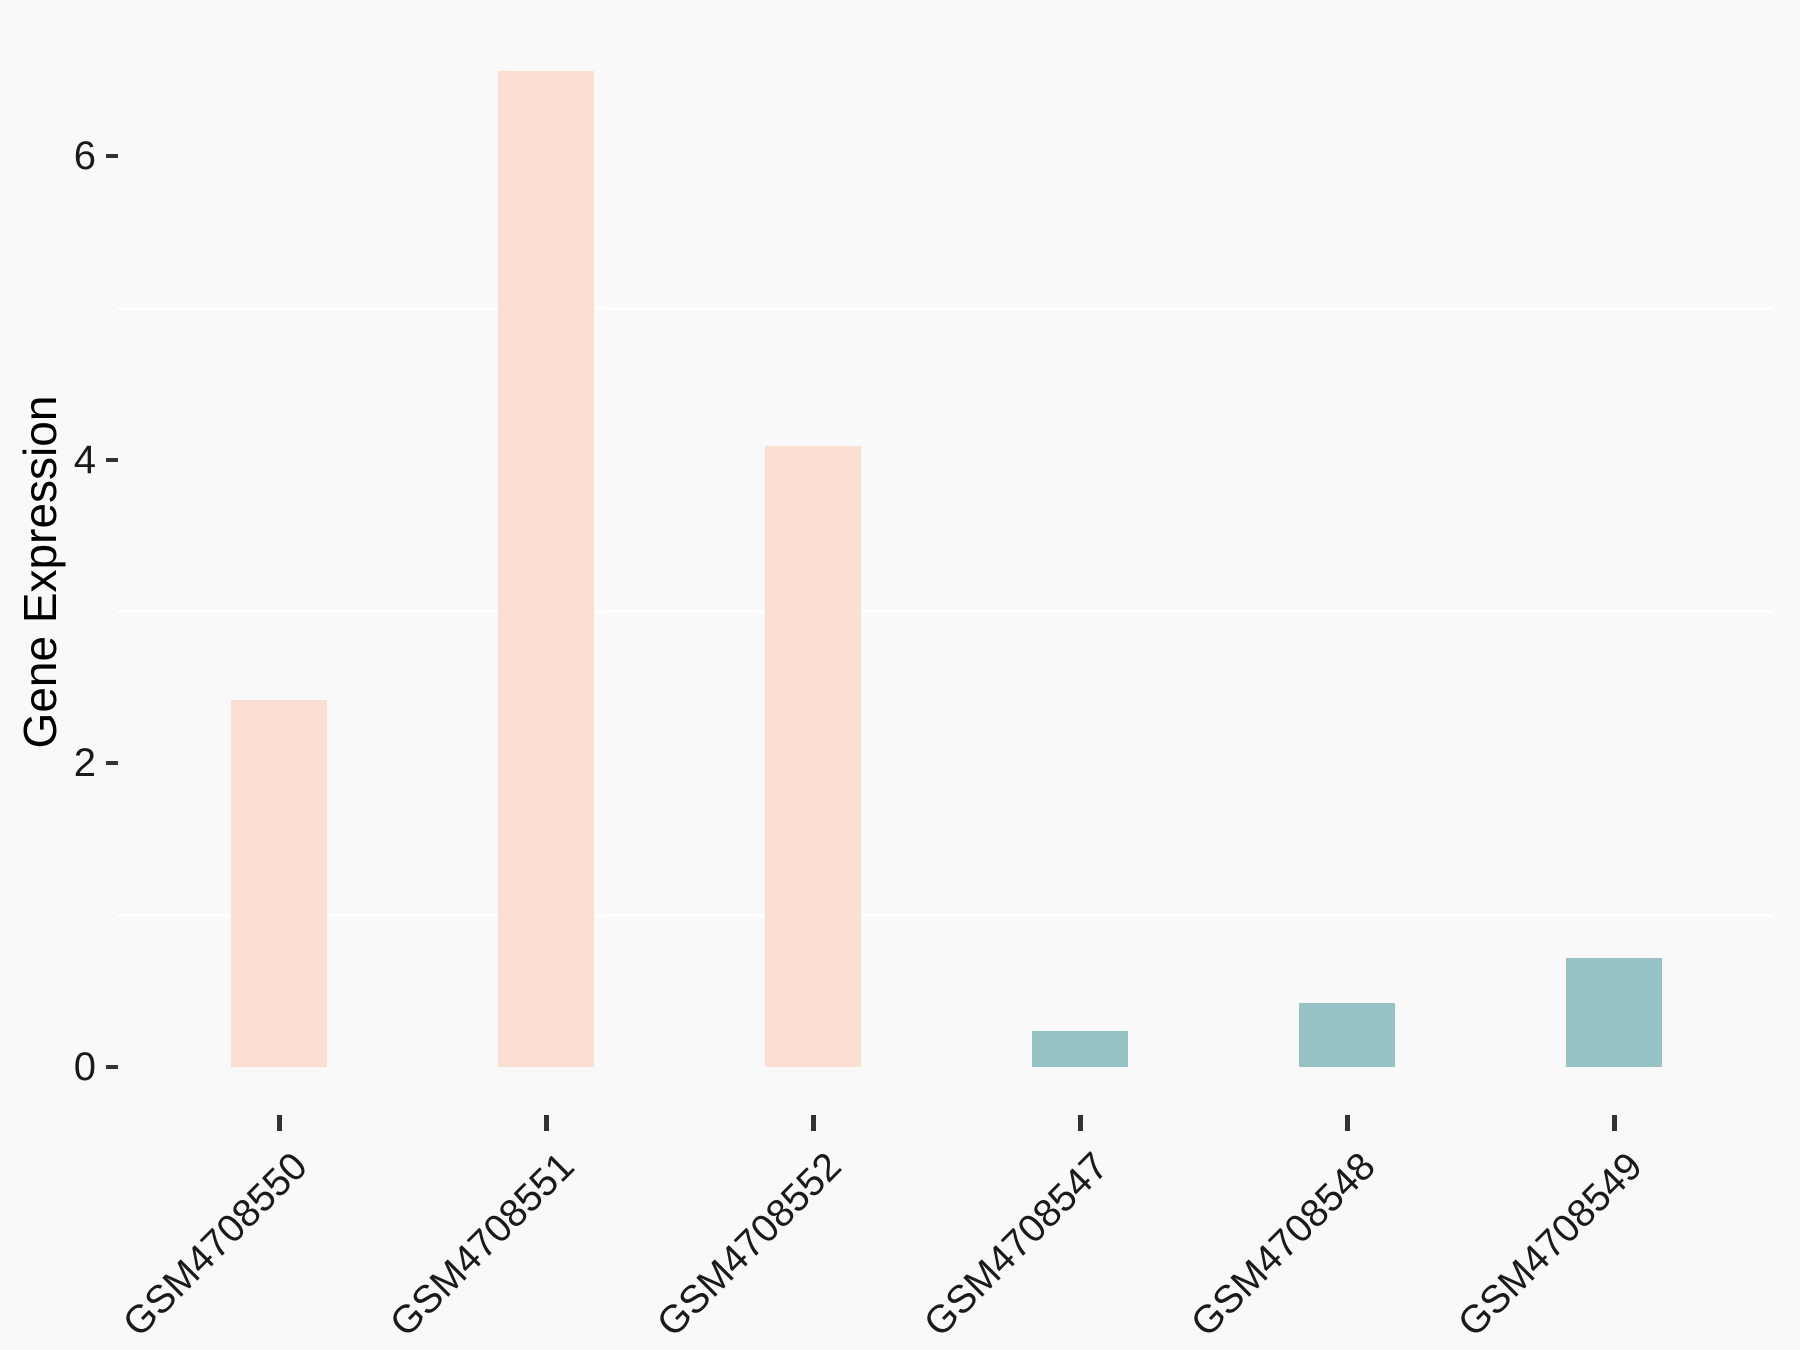 Image resolution: width=1800 pixels, height=1350 pixels. What do you see at coordinates (1614, 1012) in the screenshot?
I see `bar-GSM4708549` at bounding box center [1614, 1012].